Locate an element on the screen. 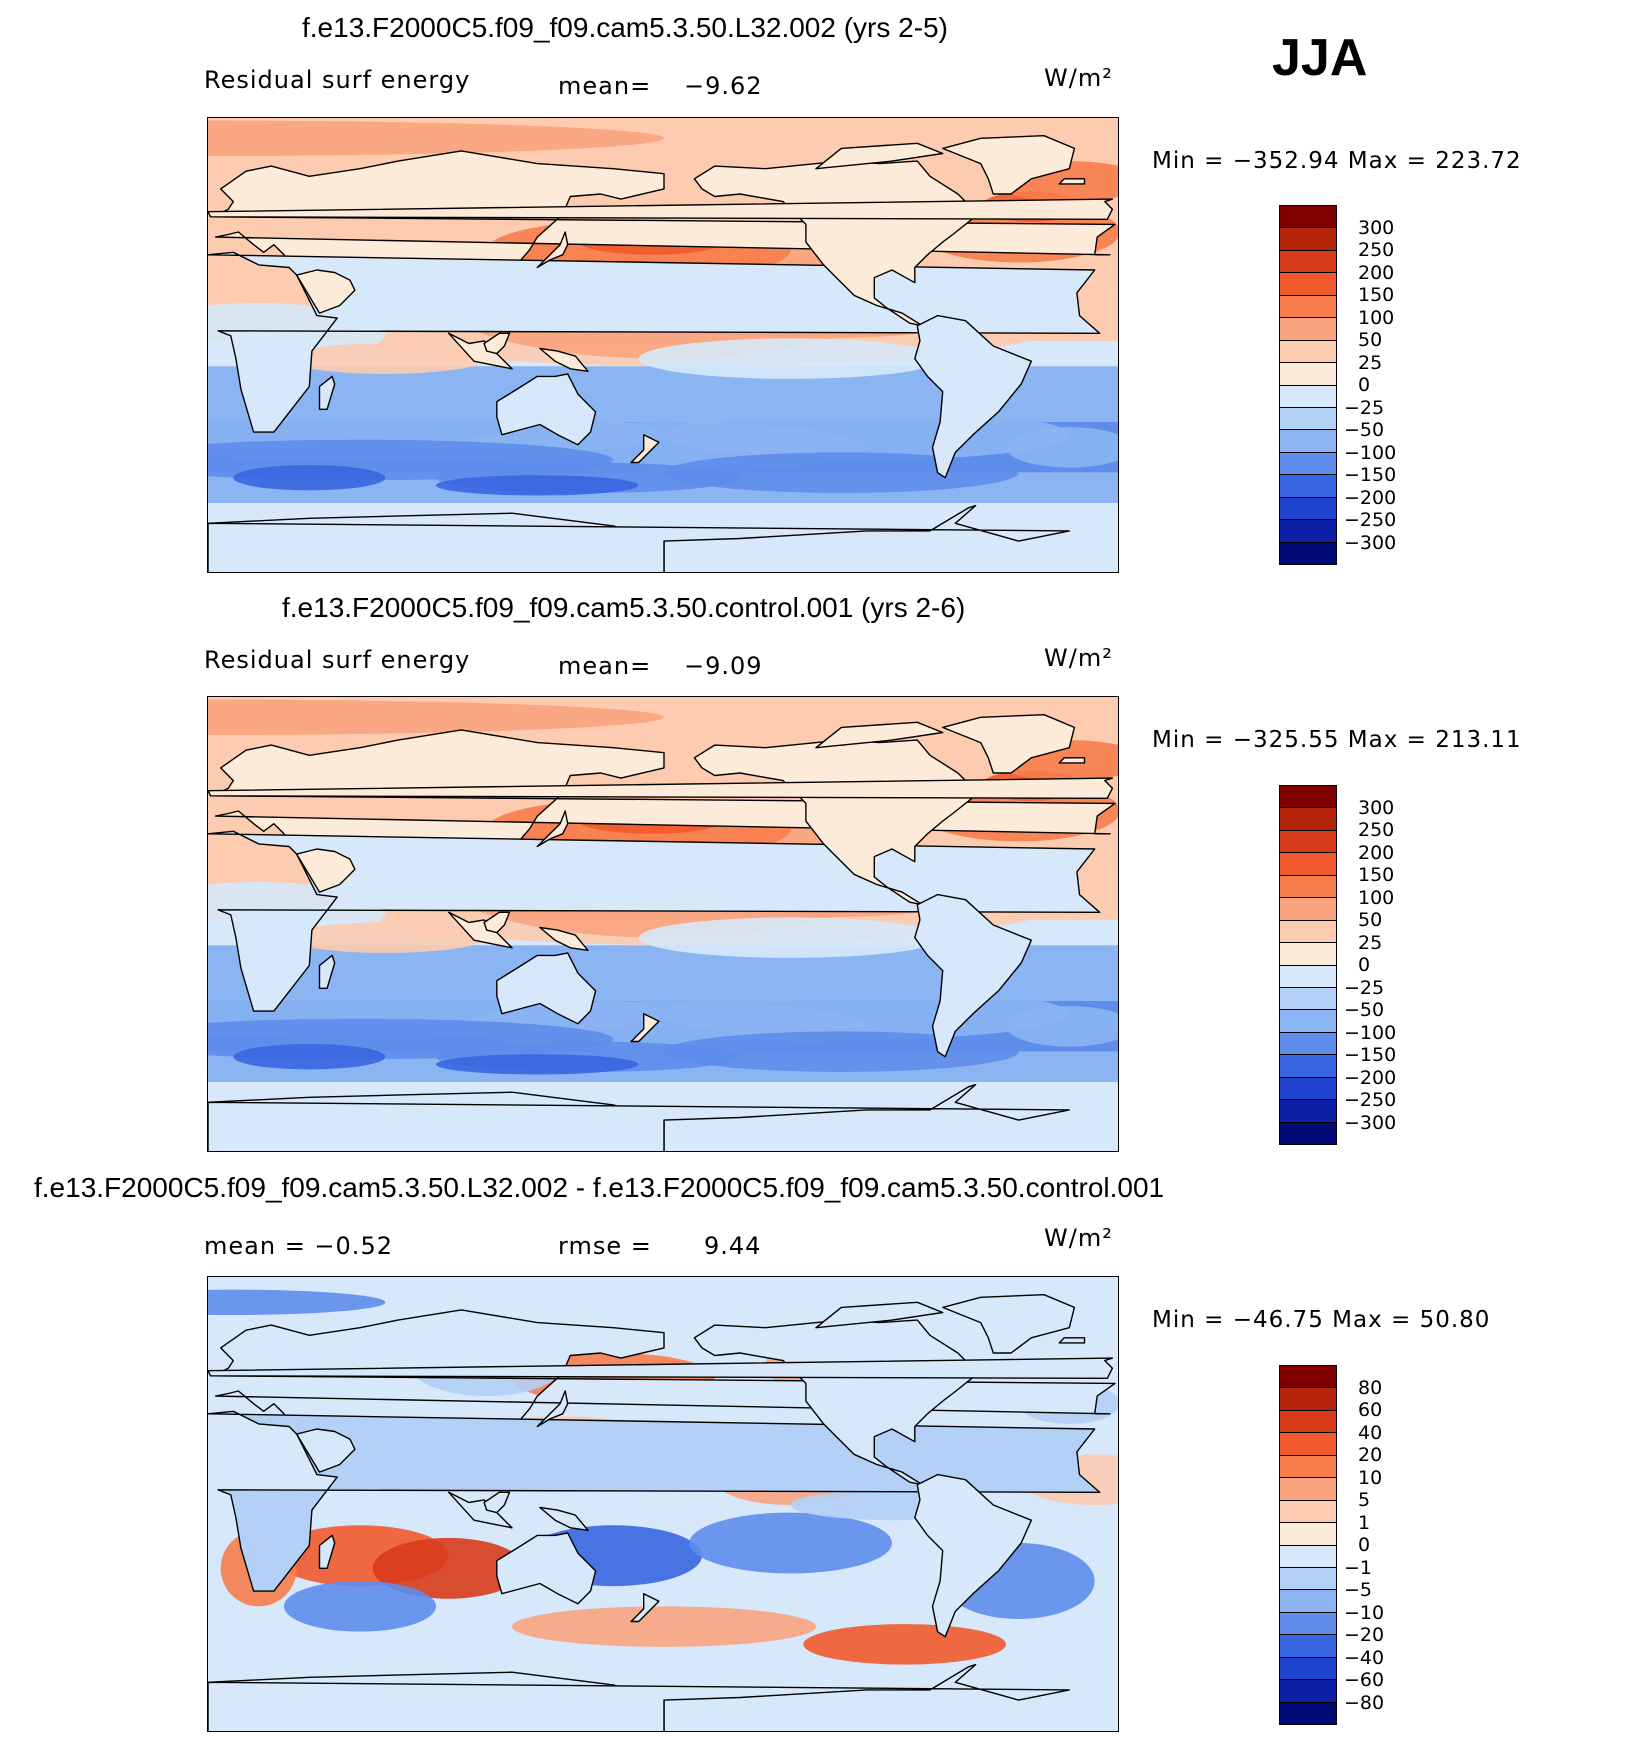  colorbar-tick-label: 0 is located at coordinates (1364, 385).